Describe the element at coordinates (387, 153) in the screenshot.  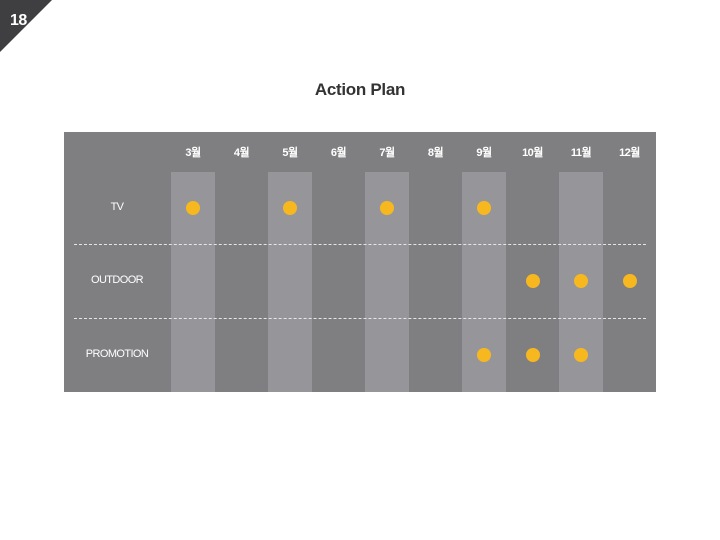
I see `month-header: 7월` at that location.